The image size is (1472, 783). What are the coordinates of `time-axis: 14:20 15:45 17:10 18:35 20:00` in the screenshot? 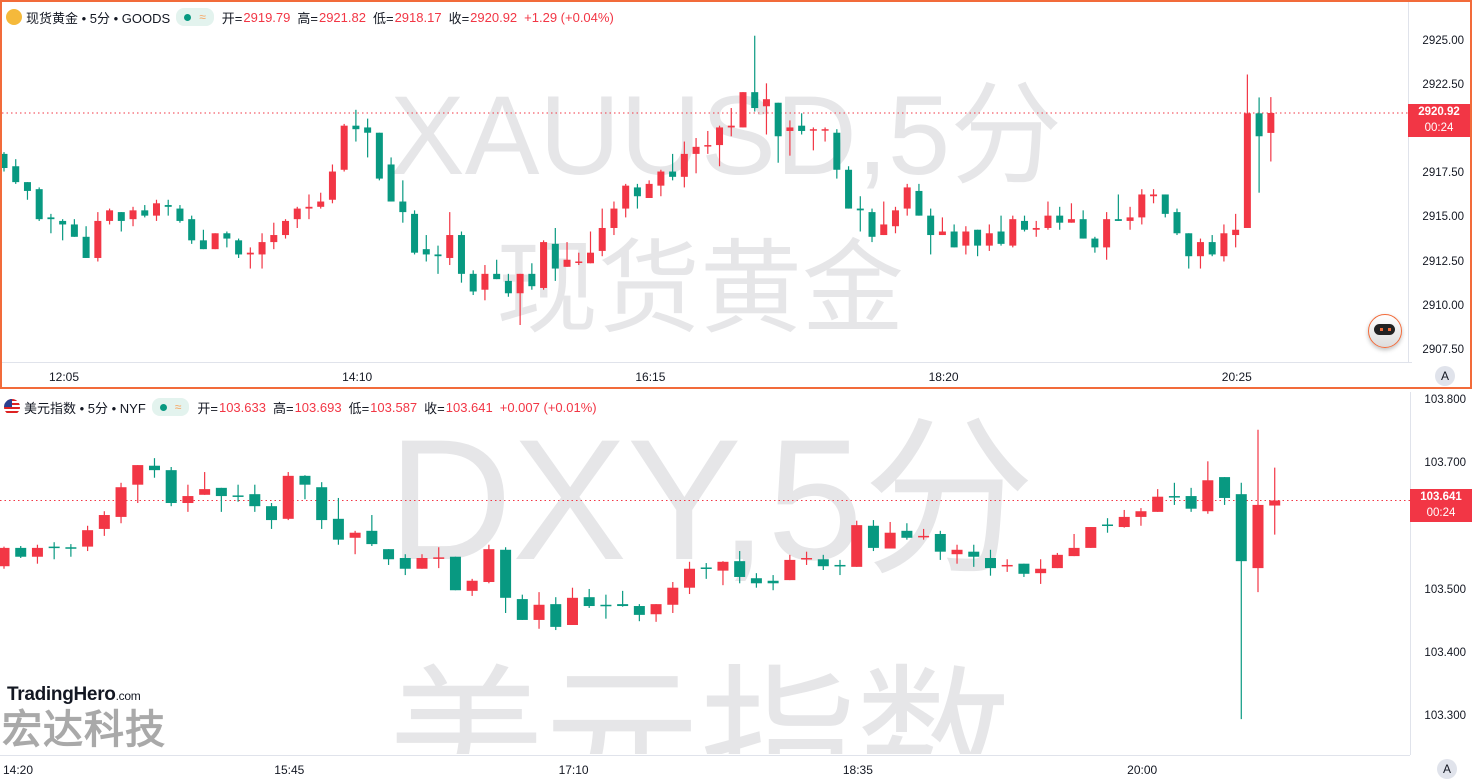 It's located at (705, 768).